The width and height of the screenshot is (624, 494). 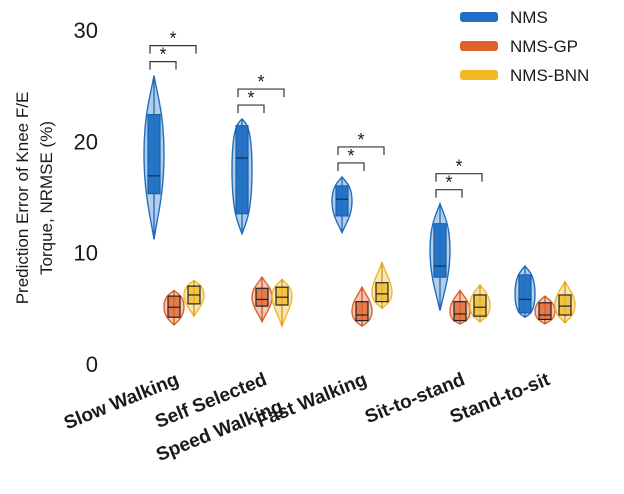 I want to click on legend-swatch-nms-gp, so click(x=479, y=46).